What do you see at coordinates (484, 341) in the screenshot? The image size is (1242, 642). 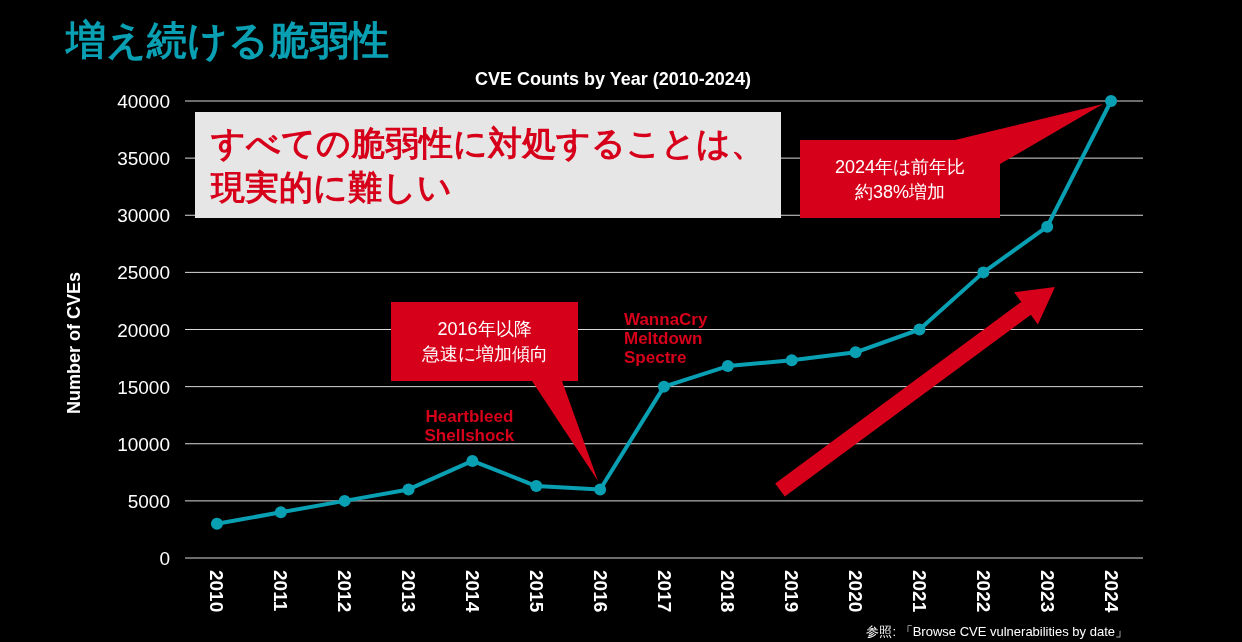 I see `annotation: 2016年以降急速に増加傾向` at bounding box center [484, 341].